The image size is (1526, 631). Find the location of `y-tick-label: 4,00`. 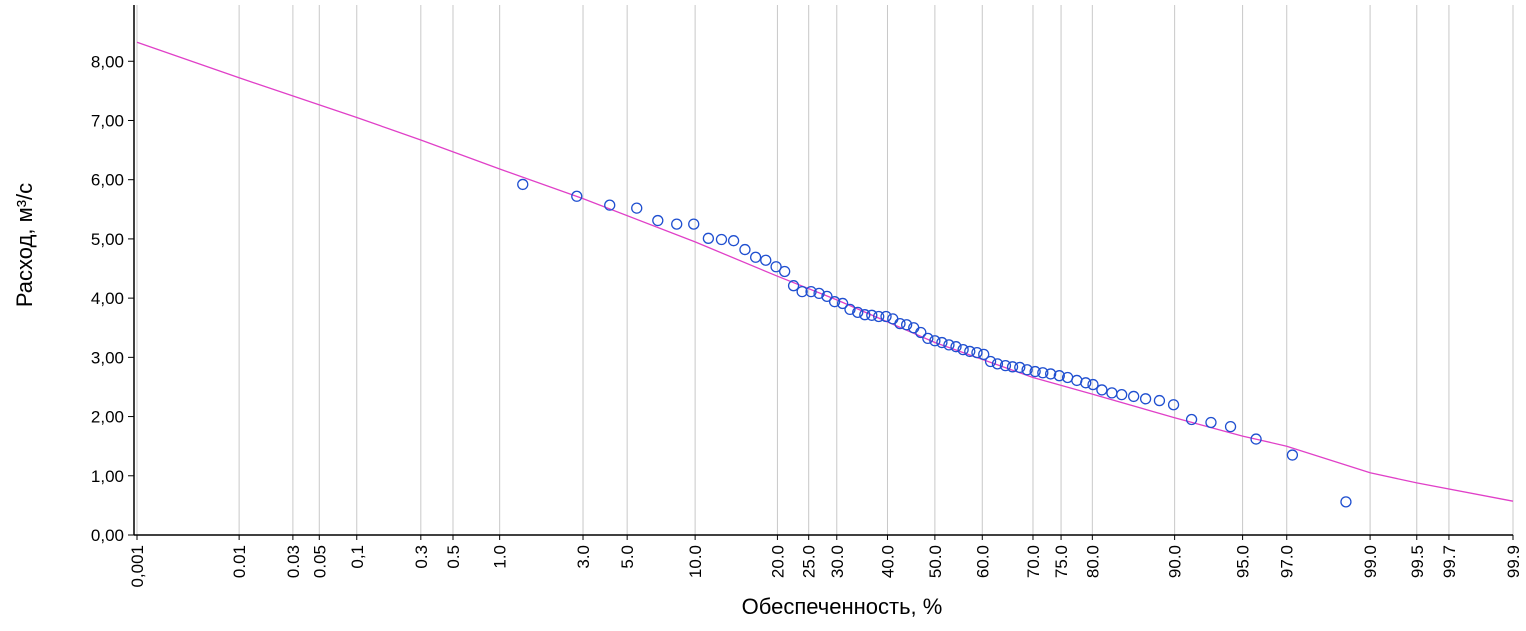

y-tick-label: 4,00 is located at coordinates (107, 298).